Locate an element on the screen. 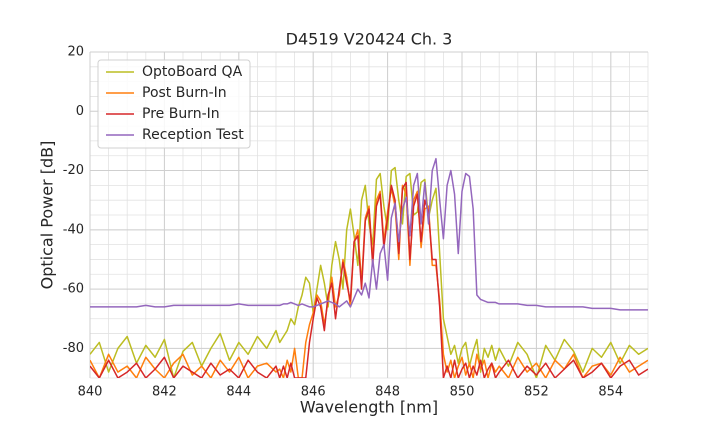 Image resolution: width=720 pixels, height=432 pixels. x-tick-label: 852 is located at coordinates (536, 392).